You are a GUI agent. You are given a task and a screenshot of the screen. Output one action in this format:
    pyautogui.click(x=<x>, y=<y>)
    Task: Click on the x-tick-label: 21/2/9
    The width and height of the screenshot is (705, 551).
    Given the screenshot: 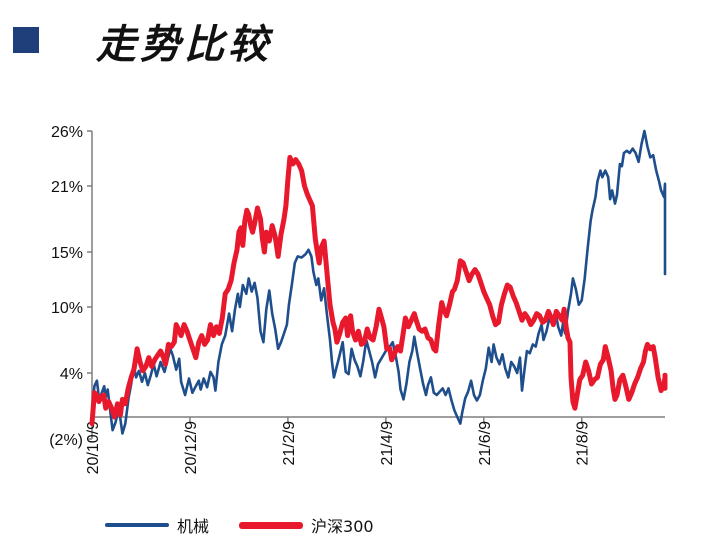 What is the action you would take?
    pyautogui.click(x=289, y=443)
    